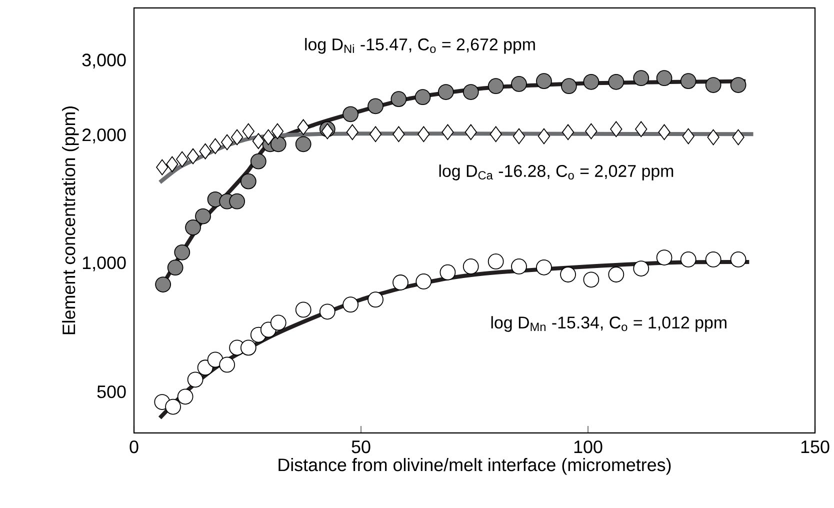  I want to click on x-tick-label: 50, so click(361, 447).